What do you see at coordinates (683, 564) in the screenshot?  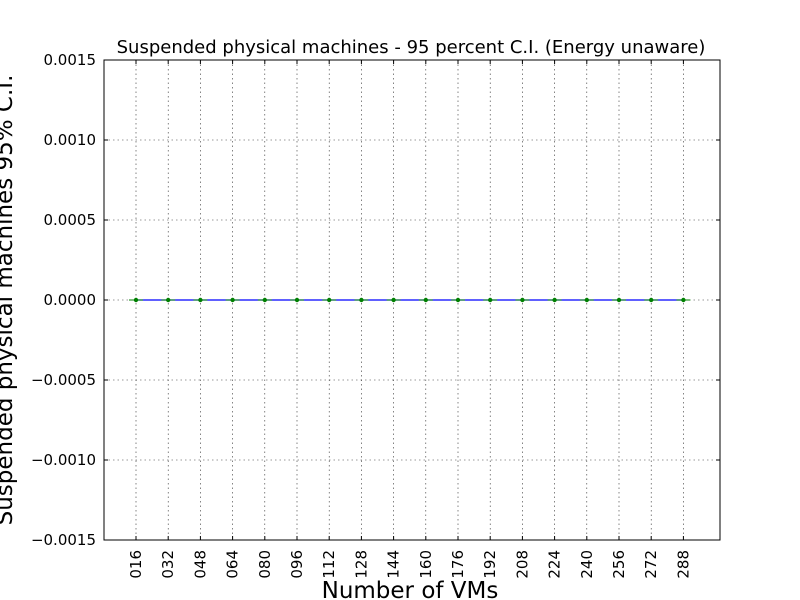 I see `x-tick-label: 288` at bounding box center [683, 564].